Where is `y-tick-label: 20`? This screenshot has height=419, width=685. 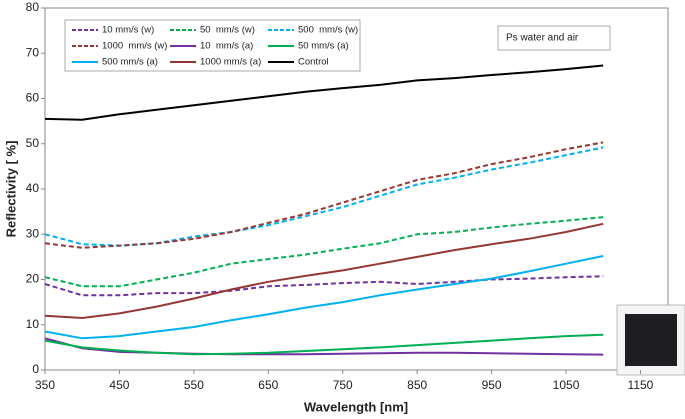 y-tick-label: 20 is located at coordinates (33, 279).